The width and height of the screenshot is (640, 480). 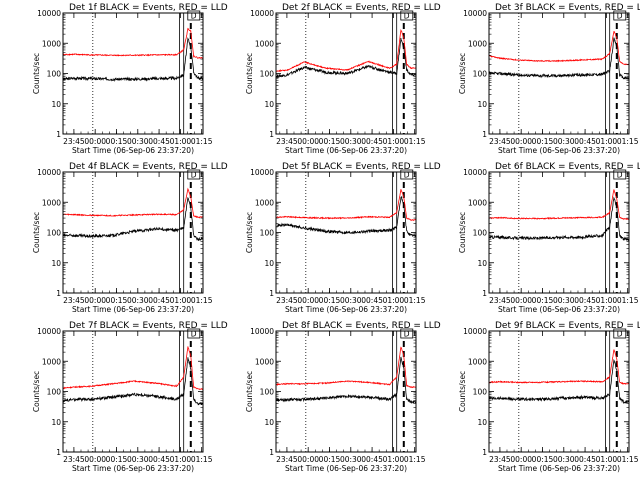 I want to click on panel-title: Det 9f BLACK = Events, RED = LLD, so click(x=567, y=326).